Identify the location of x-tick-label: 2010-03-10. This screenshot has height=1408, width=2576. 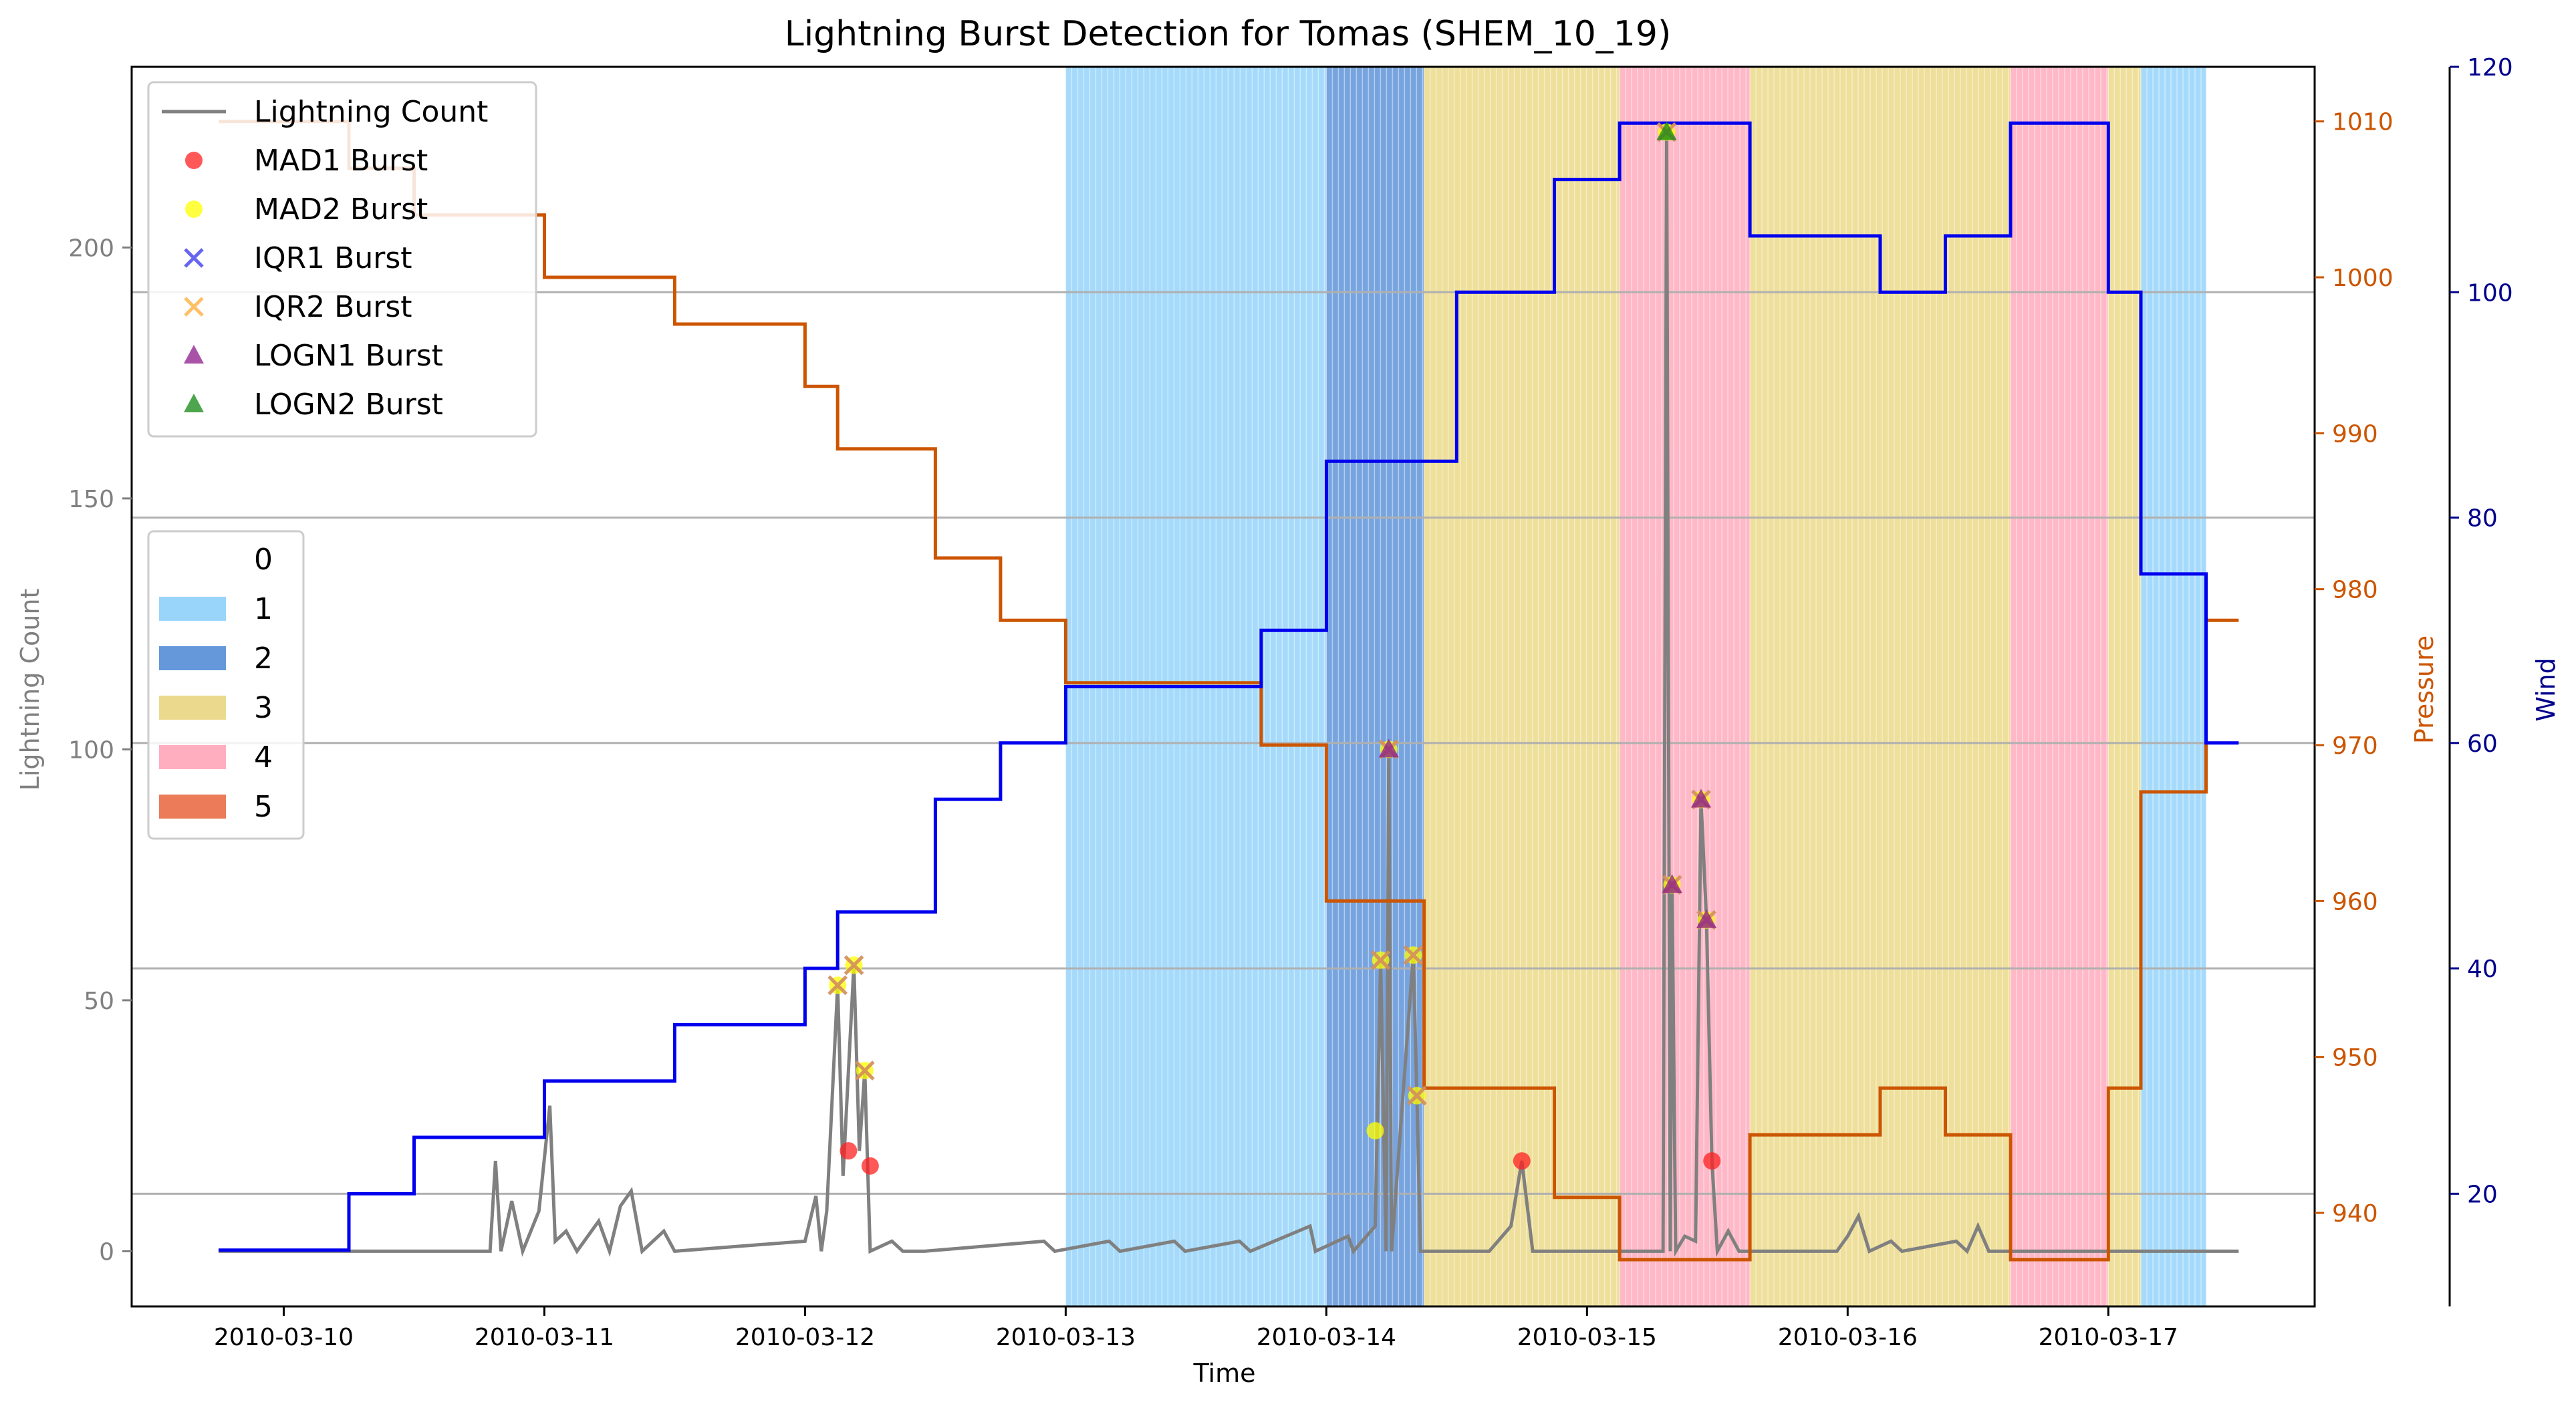
(284, 1337).